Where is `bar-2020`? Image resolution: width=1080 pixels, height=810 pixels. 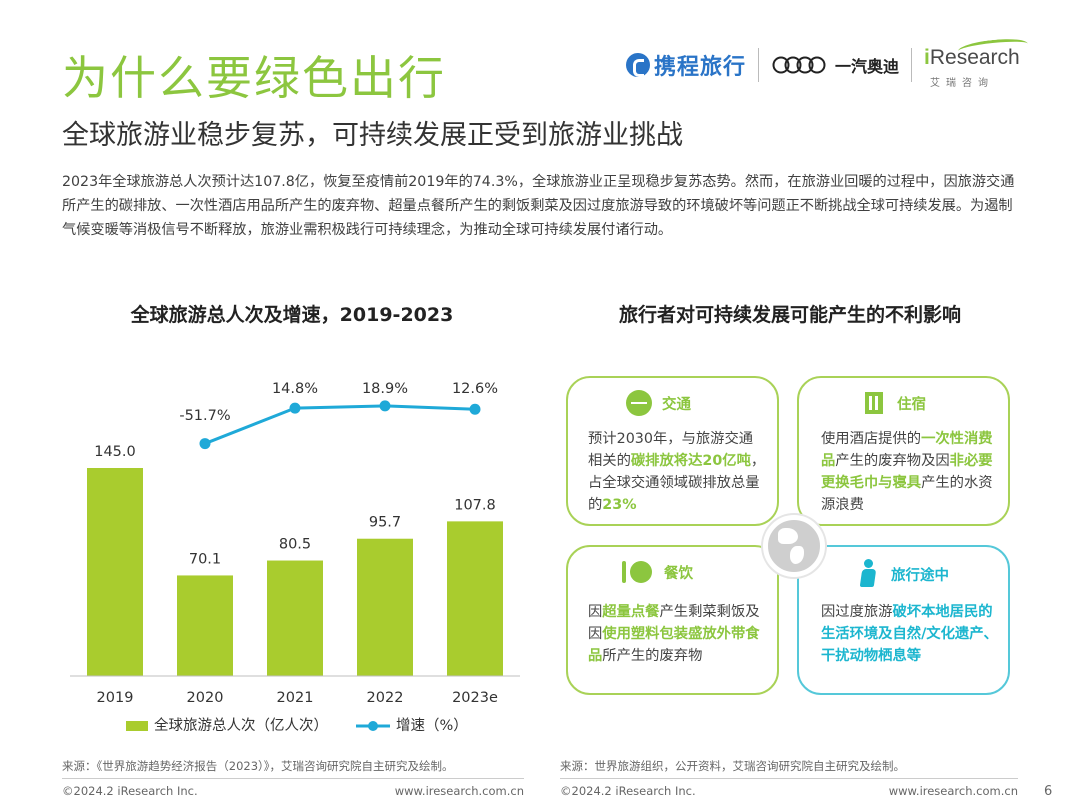
bar-2020 is located at coordinates (205, 625).